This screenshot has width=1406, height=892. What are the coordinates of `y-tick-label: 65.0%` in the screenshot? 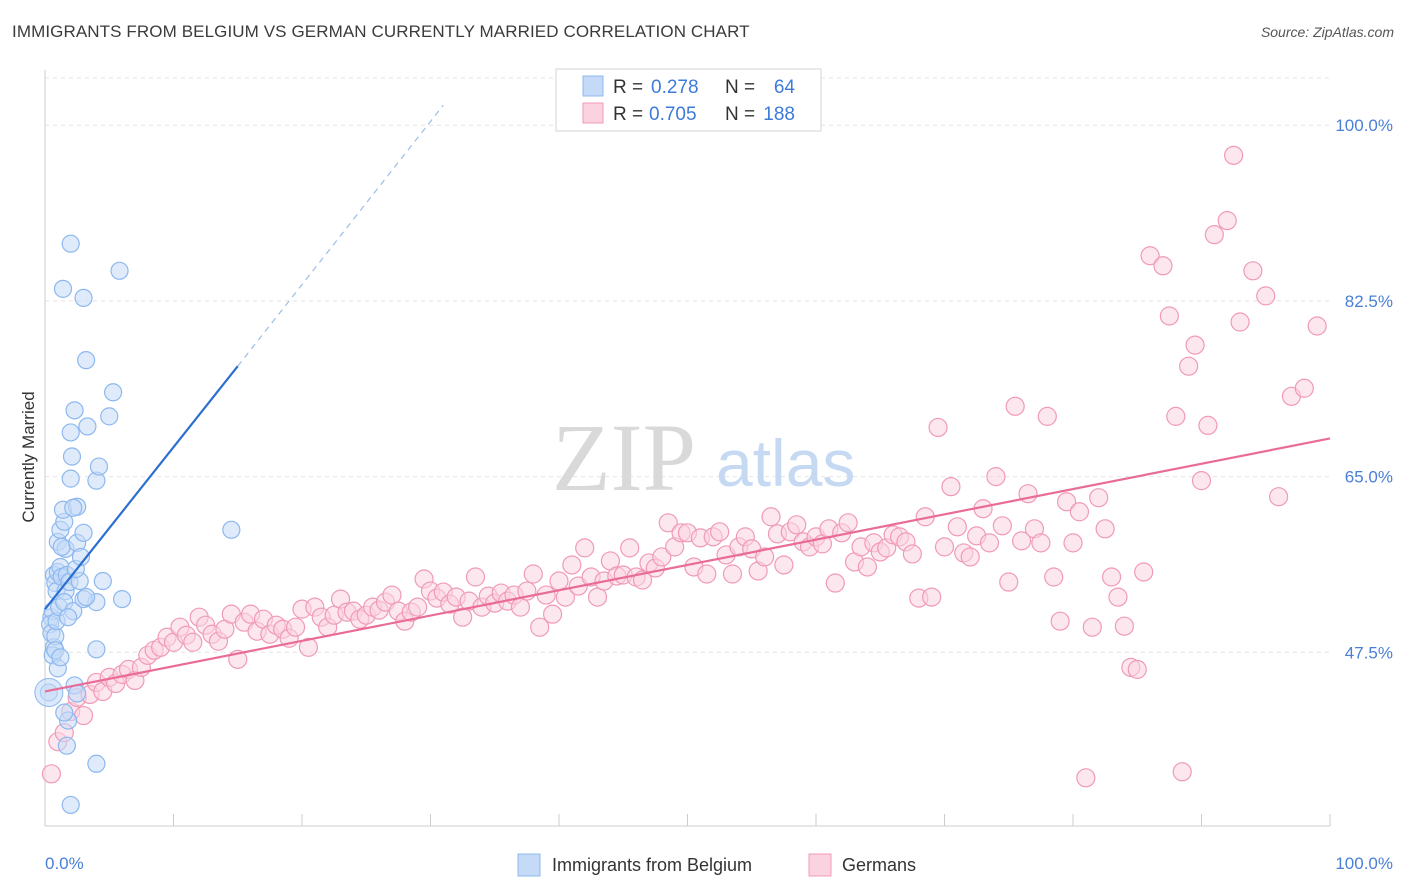 It's located at (1369, 477).